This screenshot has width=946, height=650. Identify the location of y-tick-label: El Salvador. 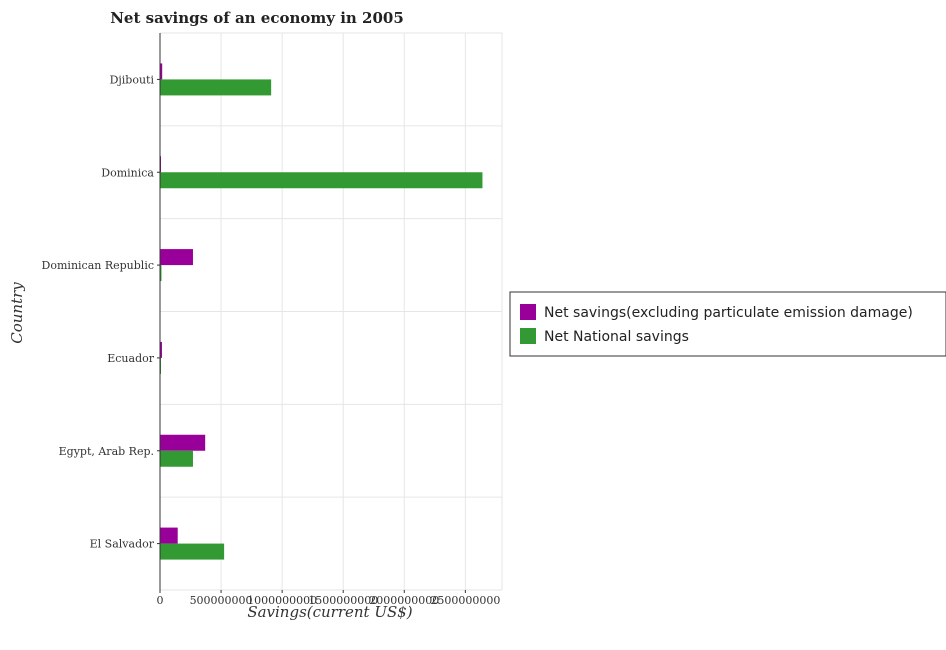
(122, 544).